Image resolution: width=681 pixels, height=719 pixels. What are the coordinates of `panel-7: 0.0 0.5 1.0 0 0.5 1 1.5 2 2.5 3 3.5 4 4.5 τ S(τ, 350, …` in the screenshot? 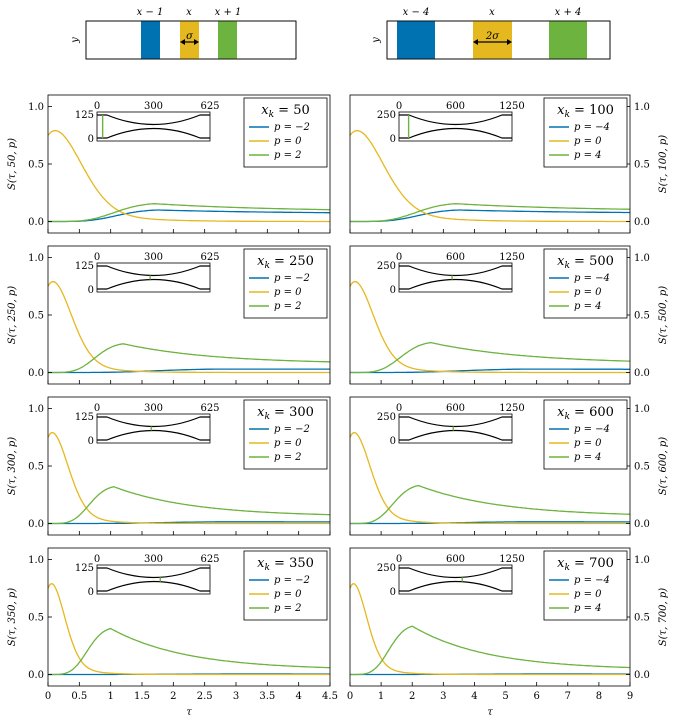 It's located at (172, 632).